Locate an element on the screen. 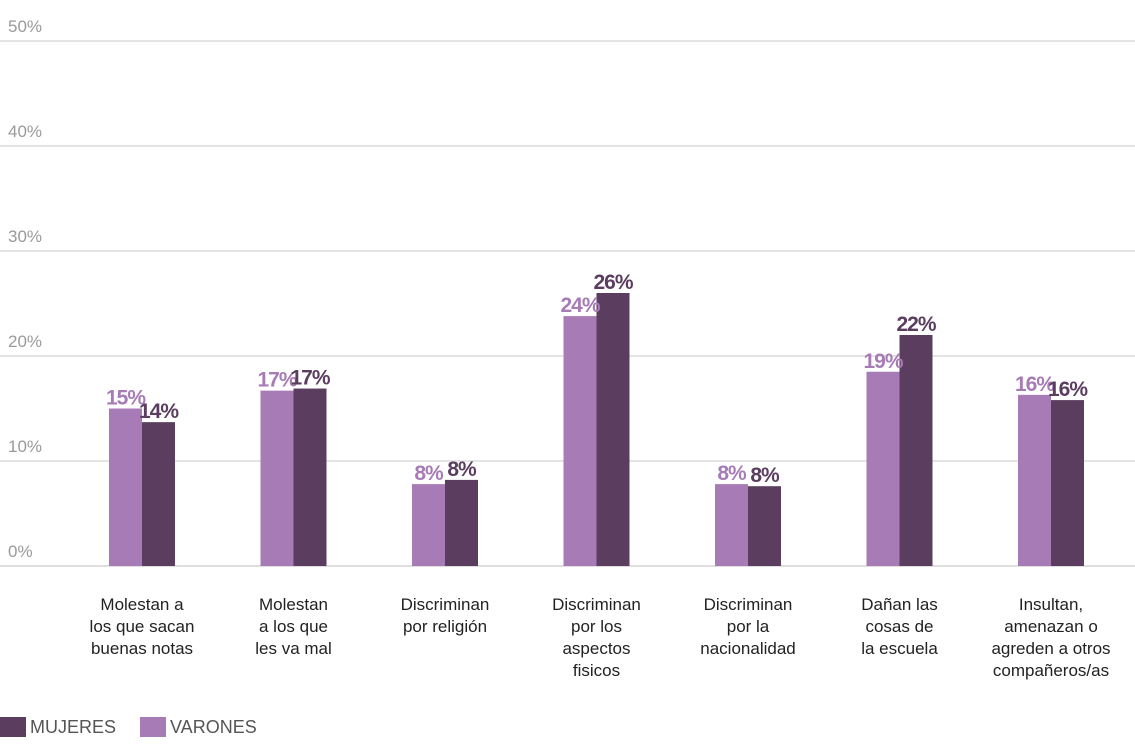 The image size is (1135, 745). category-label-line: cosas de is located at coordinates (899, 626).